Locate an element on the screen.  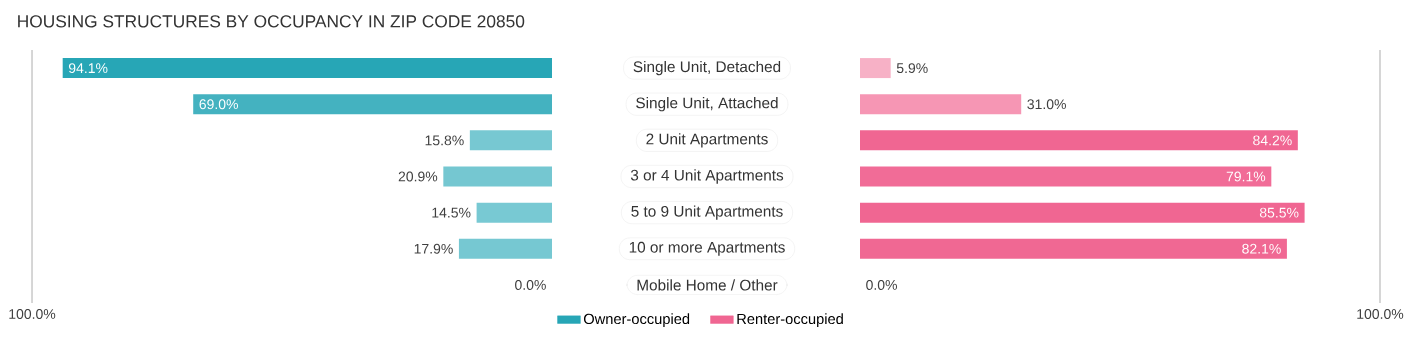
data-label: 5.9% is located at coordinates (912, 68).